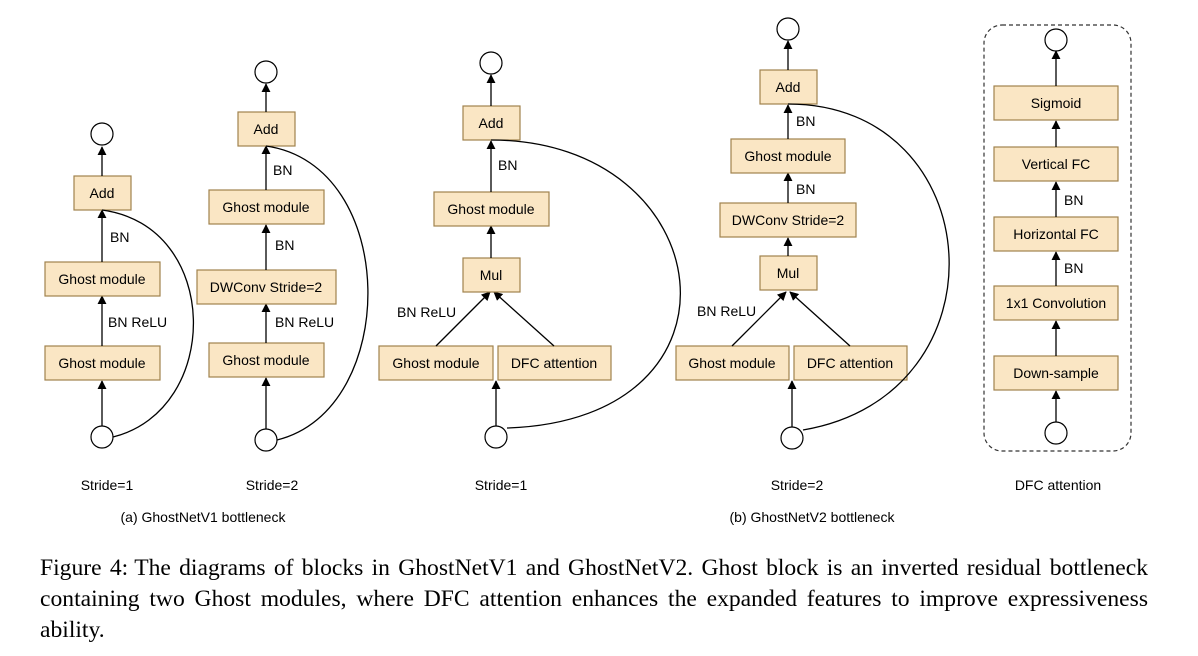 The image size is (1198, 656). I want to click on svg-text: Down-sample, so click(1056, 373).